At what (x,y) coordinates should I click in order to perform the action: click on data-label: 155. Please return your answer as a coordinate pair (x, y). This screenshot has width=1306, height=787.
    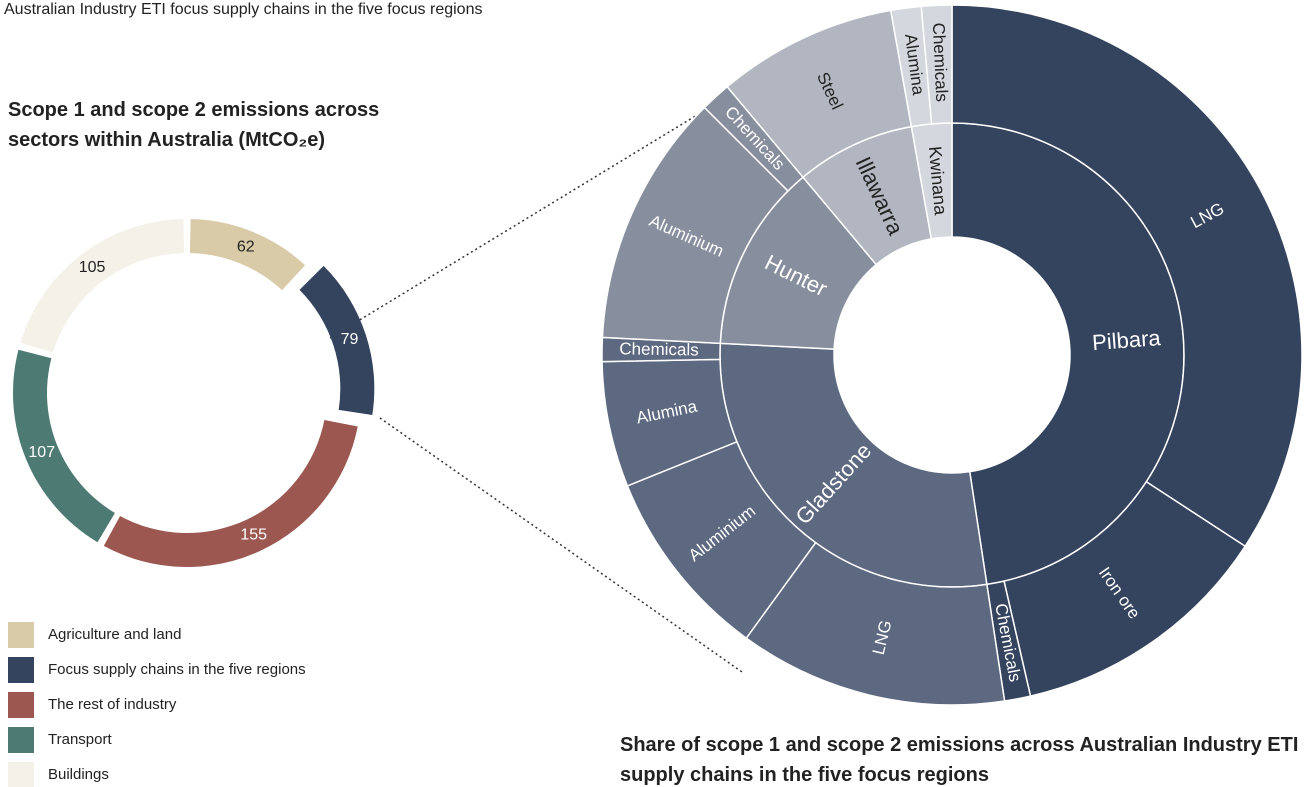
    Looking at the image, I should click on (253, 534).